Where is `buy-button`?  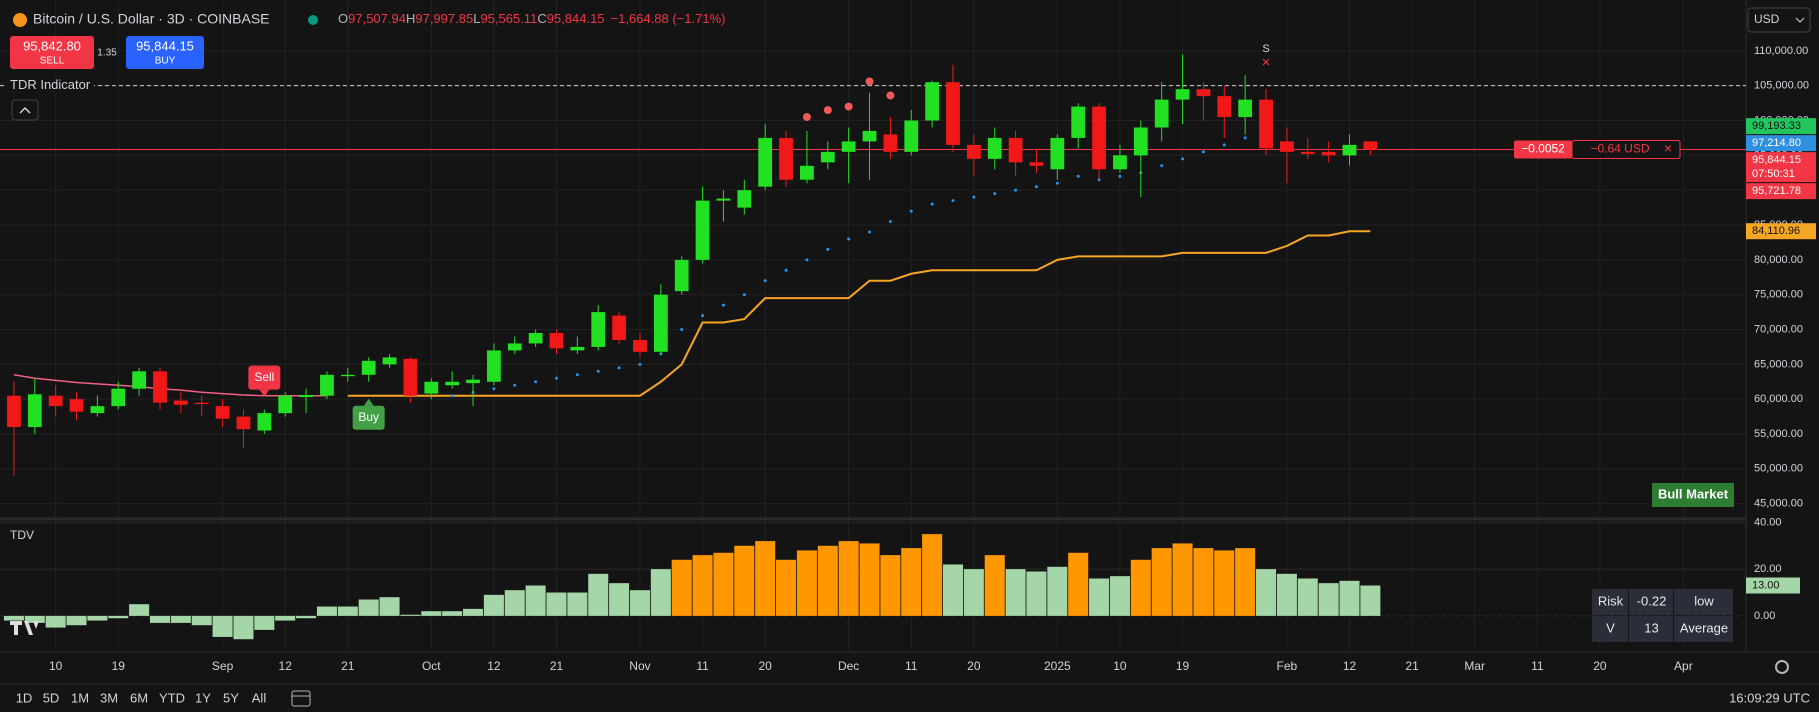
buy-button is located at coordinates (165, 52).